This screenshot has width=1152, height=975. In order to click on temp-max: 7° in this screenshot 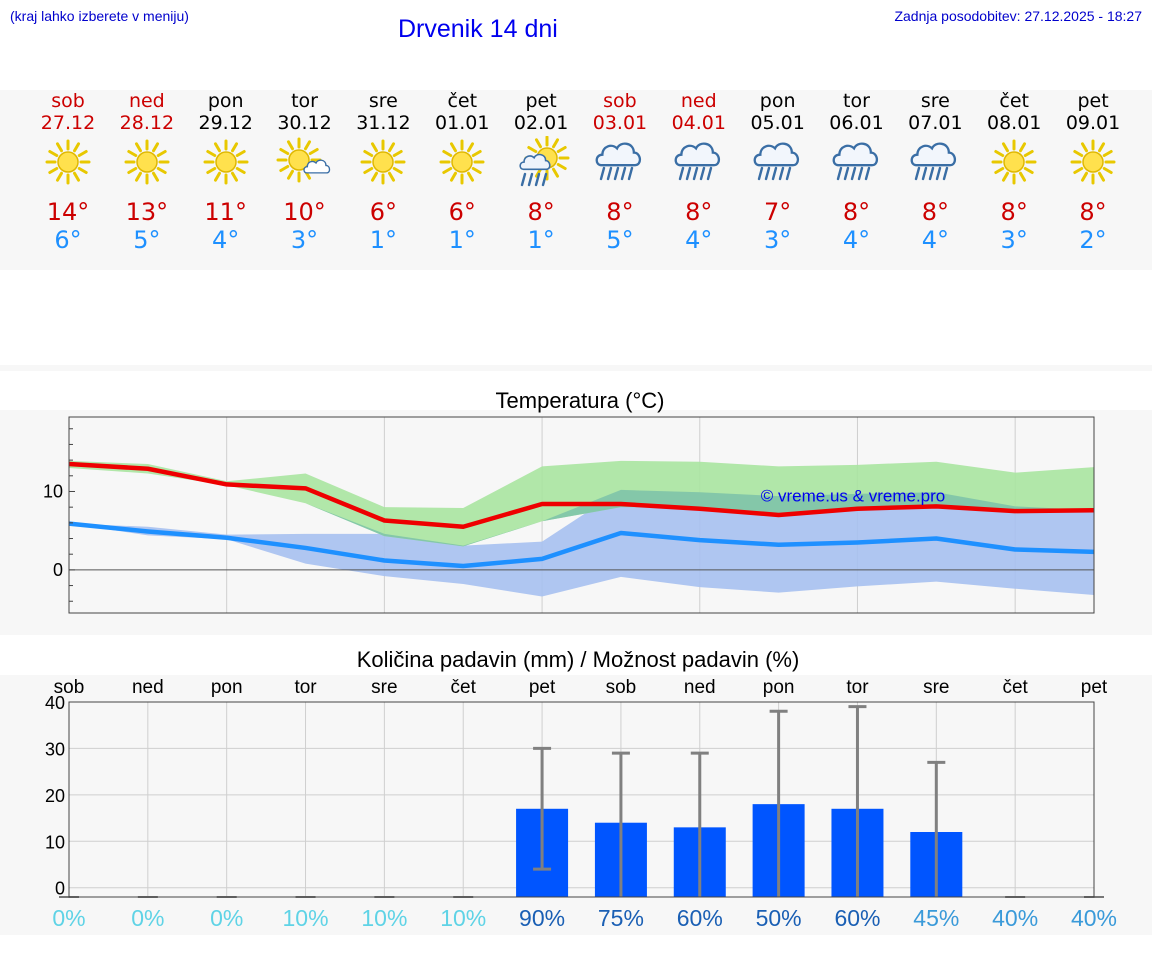, I will do `click(778, 212)`.